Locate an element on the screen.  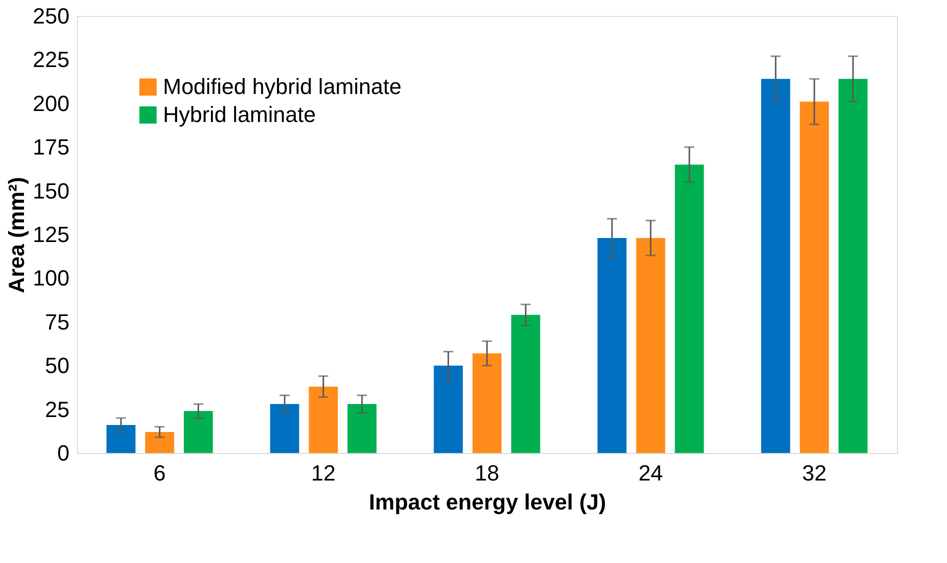
y-tick-label: 25 is located at coordinates (57, 409).